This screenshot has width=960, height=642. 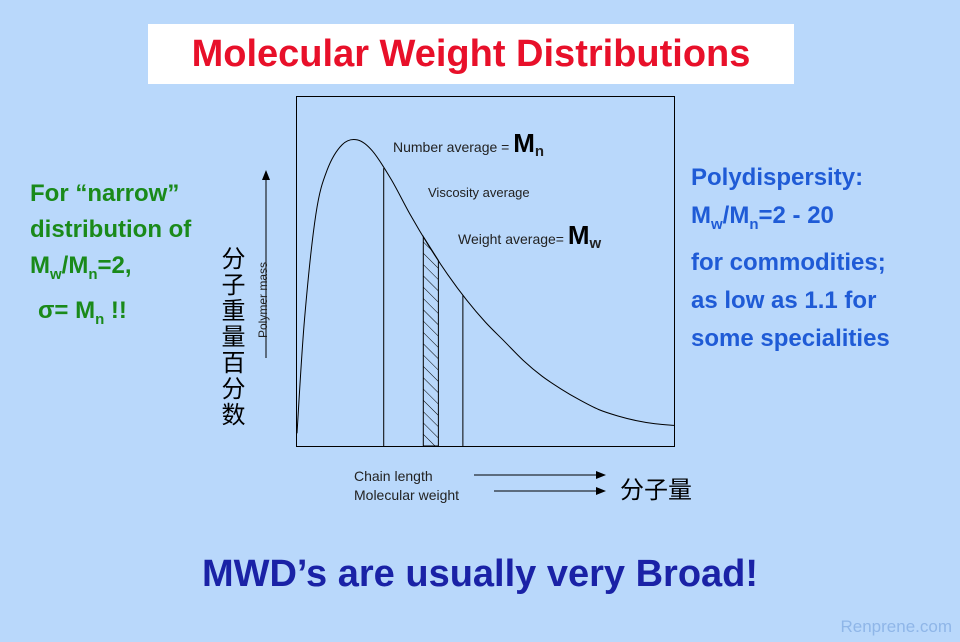 I want to click on number-average-label: Number average = Mn, so click(x=469, y=144).